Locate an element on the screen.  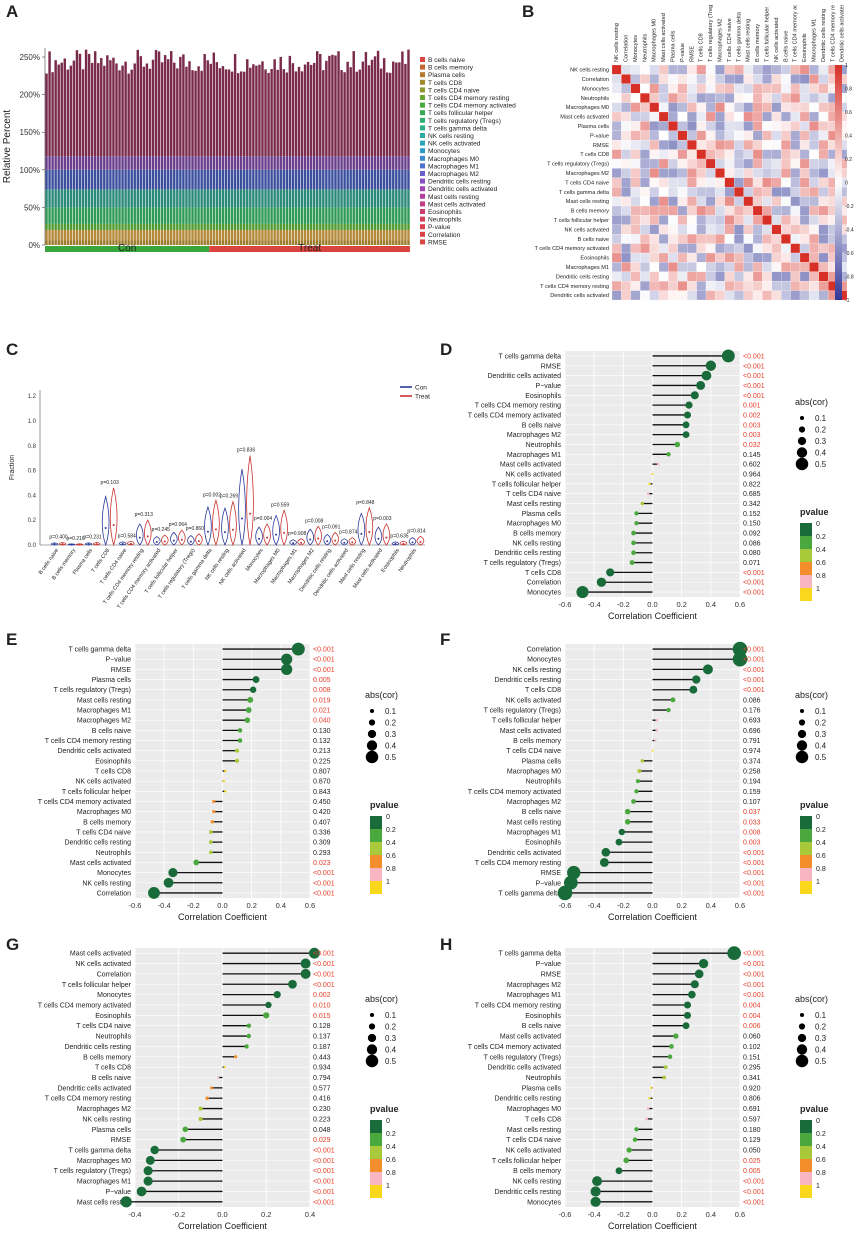
size-legend-label: 0.4 is located at coordinates (821, 1050).